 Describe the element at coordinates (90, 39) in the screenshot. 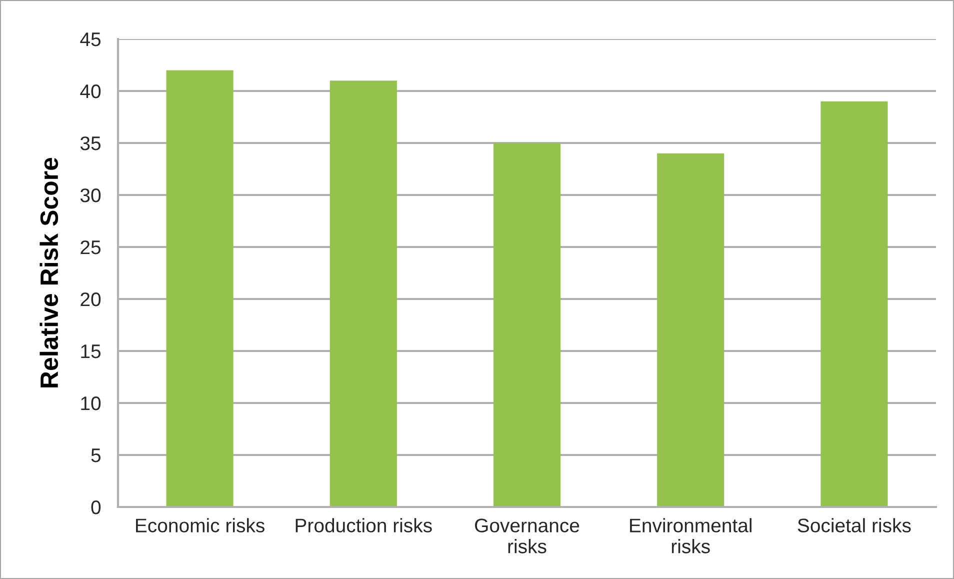

I see `y-tick-label: 45` at that location.